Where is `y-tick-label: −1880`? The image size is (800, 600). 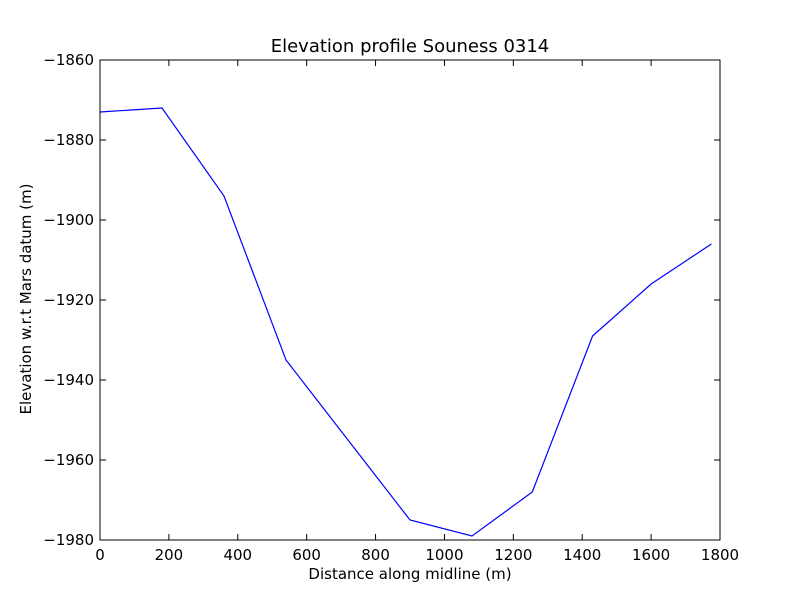 y-tick-label: −1880 is located at coordinates (68, 140).